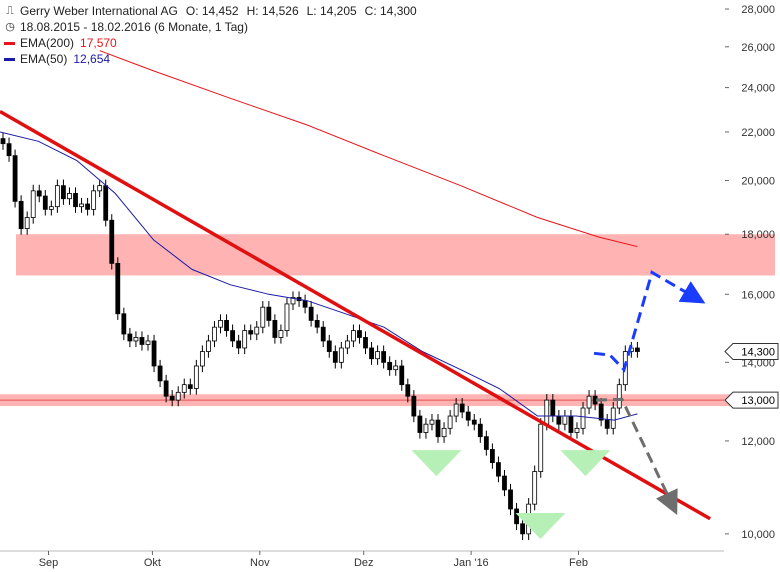  What do you see at coordinates (511, 494) in the screenshot?
I see `bottom-markers` at bounding box center [511, 494].